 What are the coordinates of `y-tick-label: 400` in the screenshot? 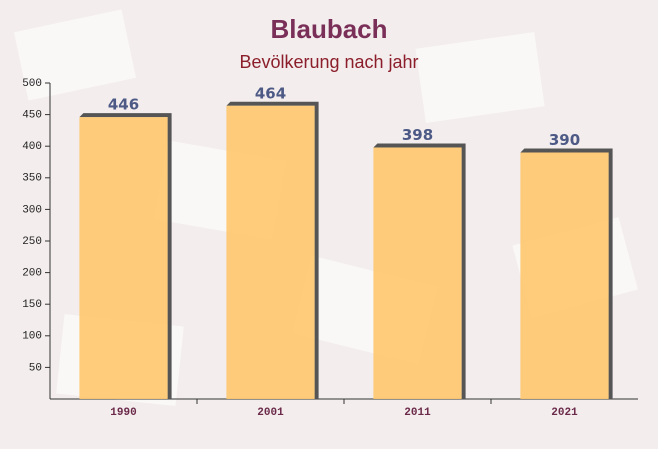 It's located at (32, 147).